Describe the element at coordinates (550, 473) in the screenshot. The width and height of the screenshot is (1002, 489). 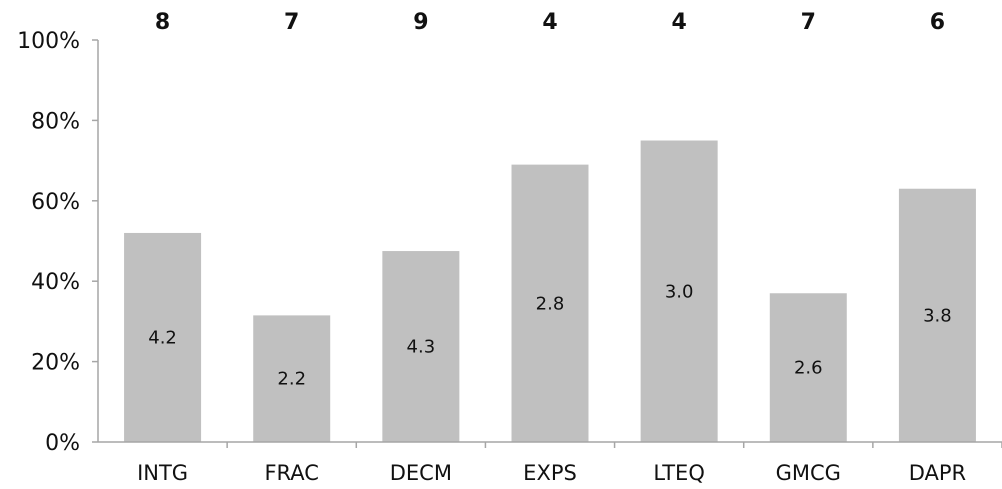
I see `x-category-label: EXPS` at that location.